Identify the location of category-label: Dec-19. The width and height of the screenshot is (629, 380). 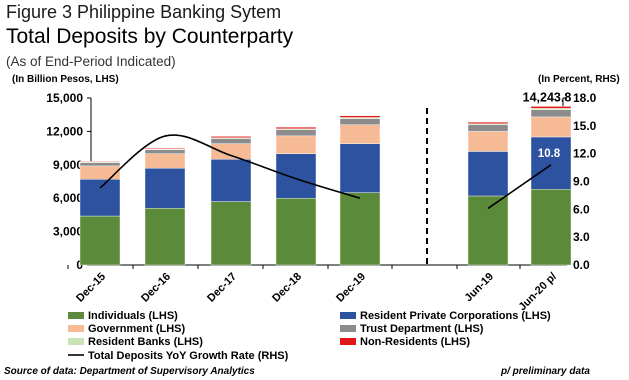
(351, 288).